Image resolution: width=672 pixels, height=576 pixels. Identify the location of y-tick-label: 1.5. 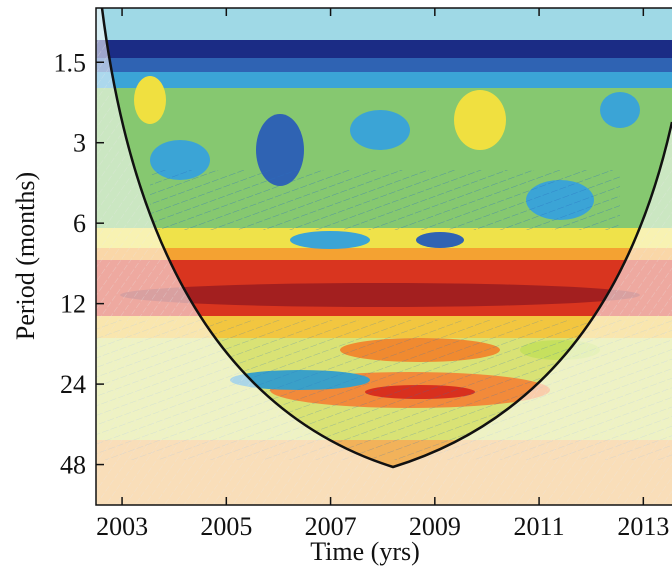
(70, 62).